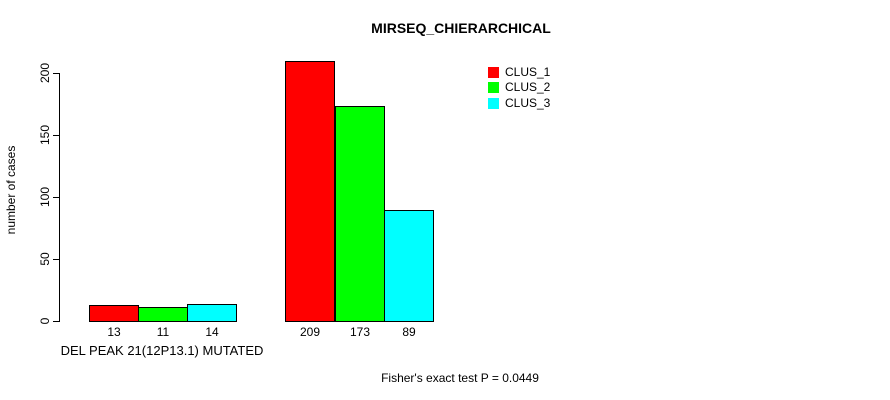 This screenshot has height=400, width=890. I want to click on legend-label: CLUS_2, so click(528, 87).